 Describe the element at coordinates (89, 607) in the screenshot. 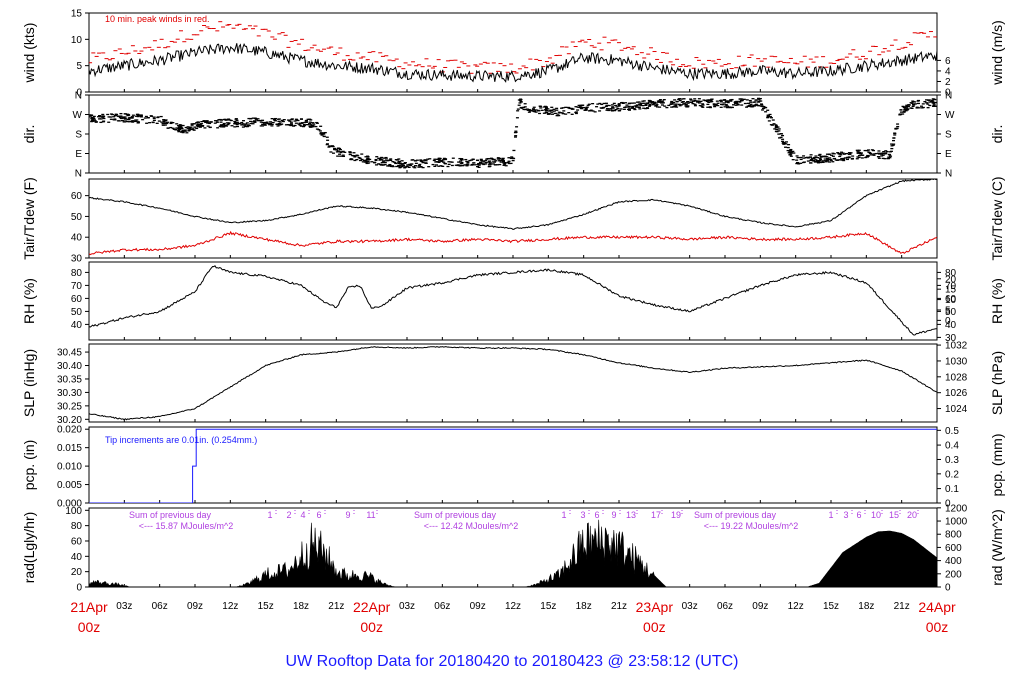

I see `date-label-day: 21Apr` at that location.